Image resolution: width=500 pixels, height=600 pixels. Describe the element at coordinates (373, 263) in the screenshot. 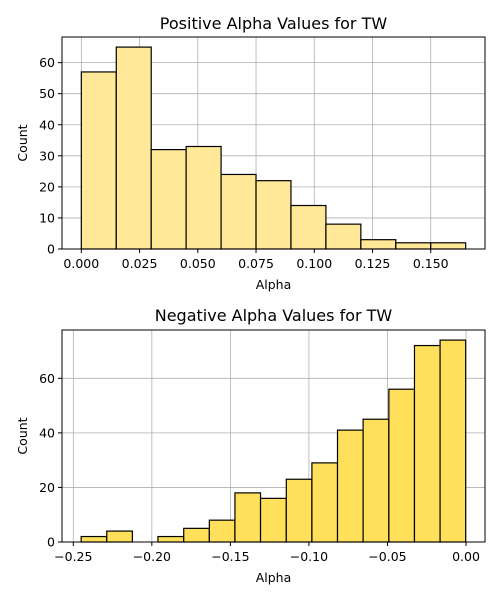

I see `x-tick-label: 0.125` at that location.